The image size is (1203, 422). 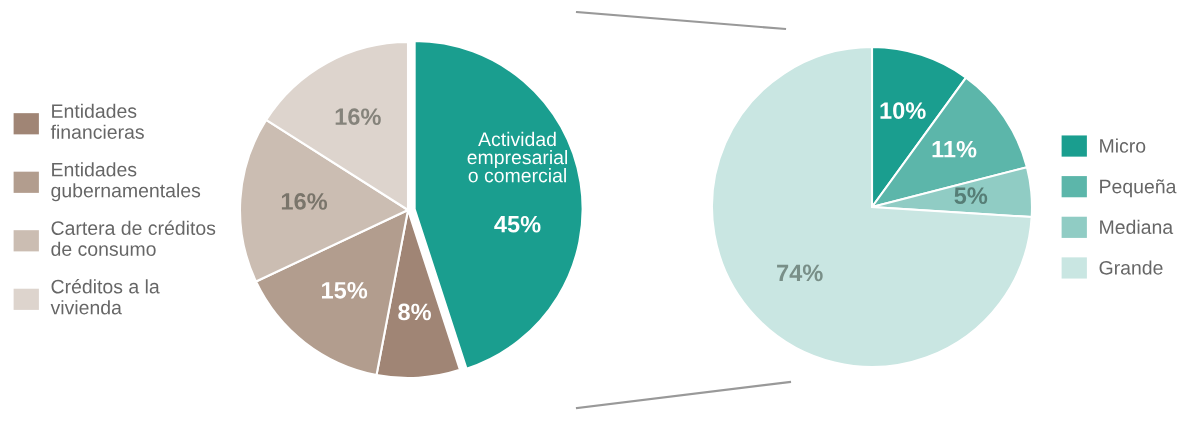 What do you see at coordinates (517, 157) in the screenshot?
I see `text: Actividad empresarial o comercial` at bounding box center [517, 157].